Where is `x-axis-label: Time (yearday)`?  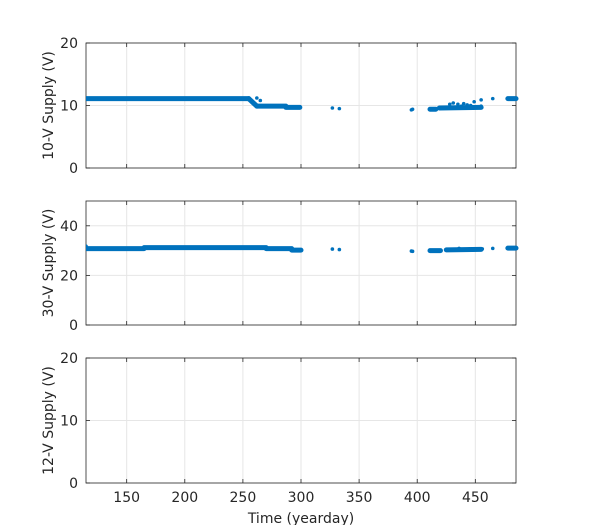
x-axis-label: Time (yearday) is located at coordinates (300, 518).